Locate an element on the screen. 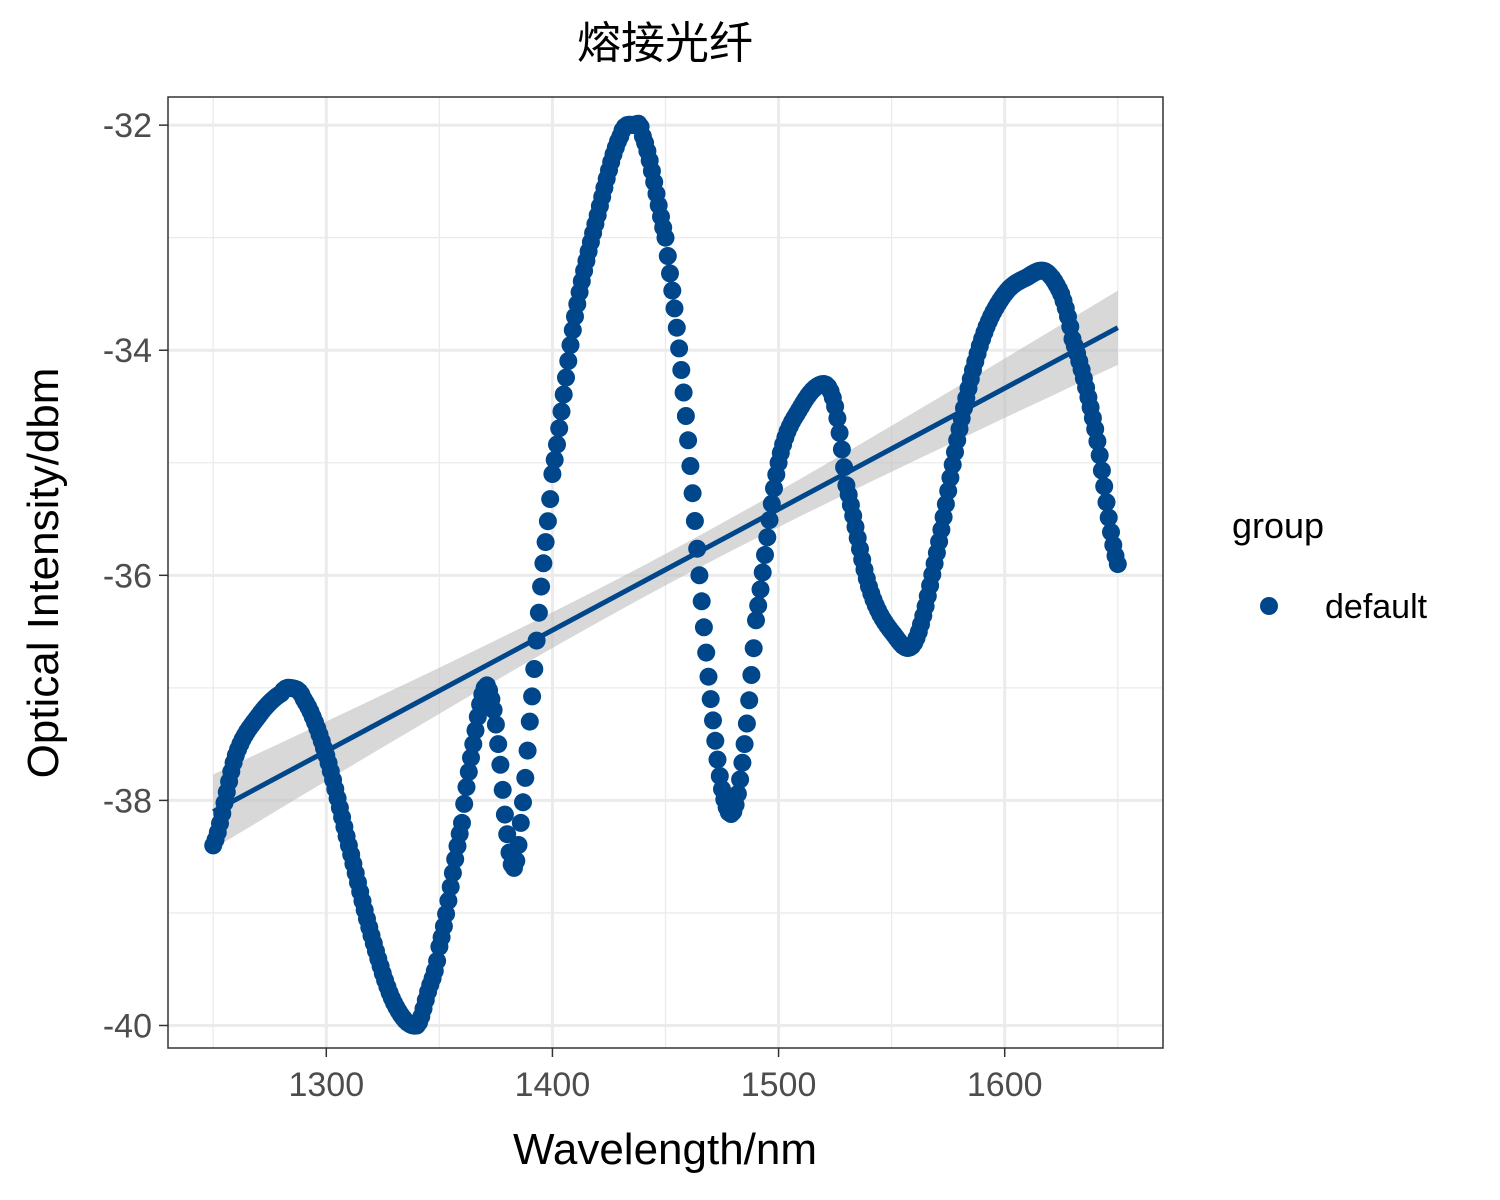 The image size is (1500, 1200). legend-title: group is located at coordinates (1278, 525).